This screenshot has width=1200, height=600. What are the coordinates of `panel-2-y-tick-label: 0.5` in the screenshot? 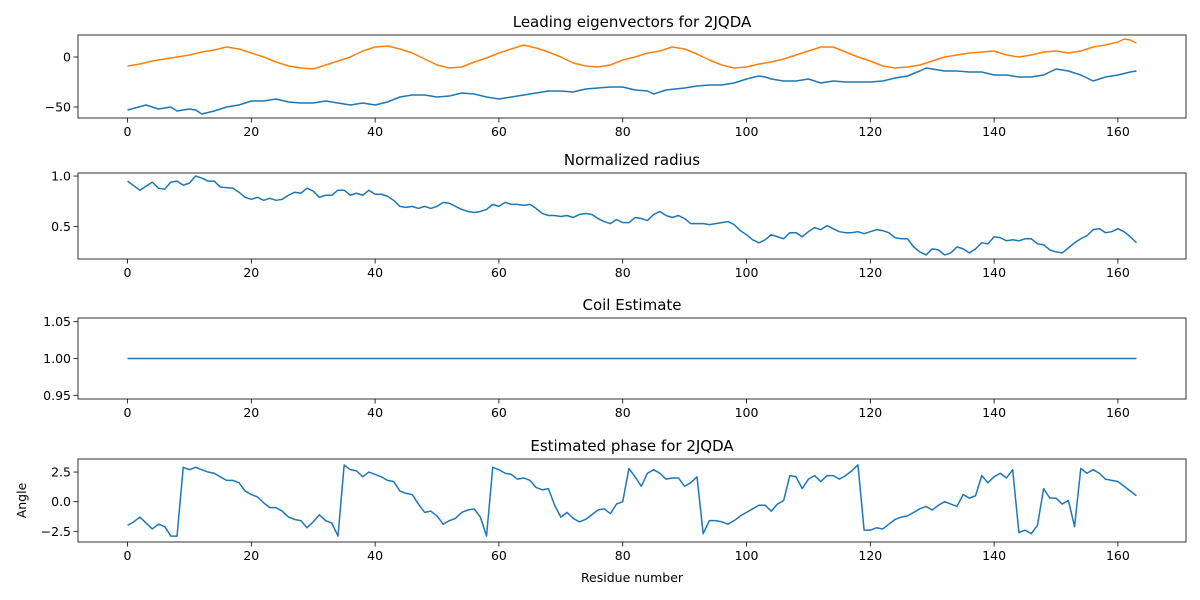 It's located at (61, 226).